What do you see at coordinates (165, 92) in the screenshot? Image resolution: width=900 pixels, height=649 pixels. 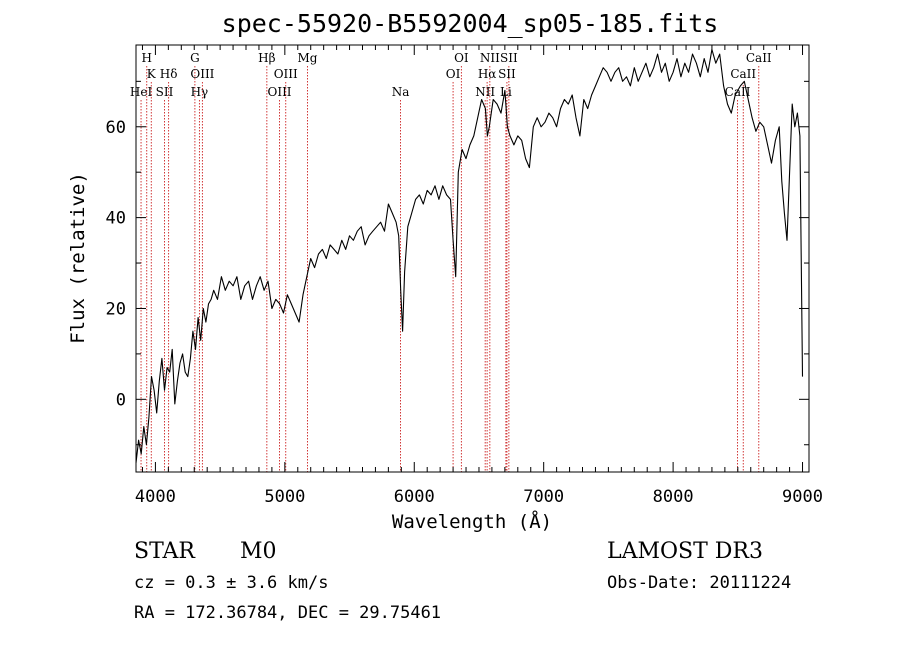 I see `spectral-line-label-3: SII` at bounding box center [165, 92].